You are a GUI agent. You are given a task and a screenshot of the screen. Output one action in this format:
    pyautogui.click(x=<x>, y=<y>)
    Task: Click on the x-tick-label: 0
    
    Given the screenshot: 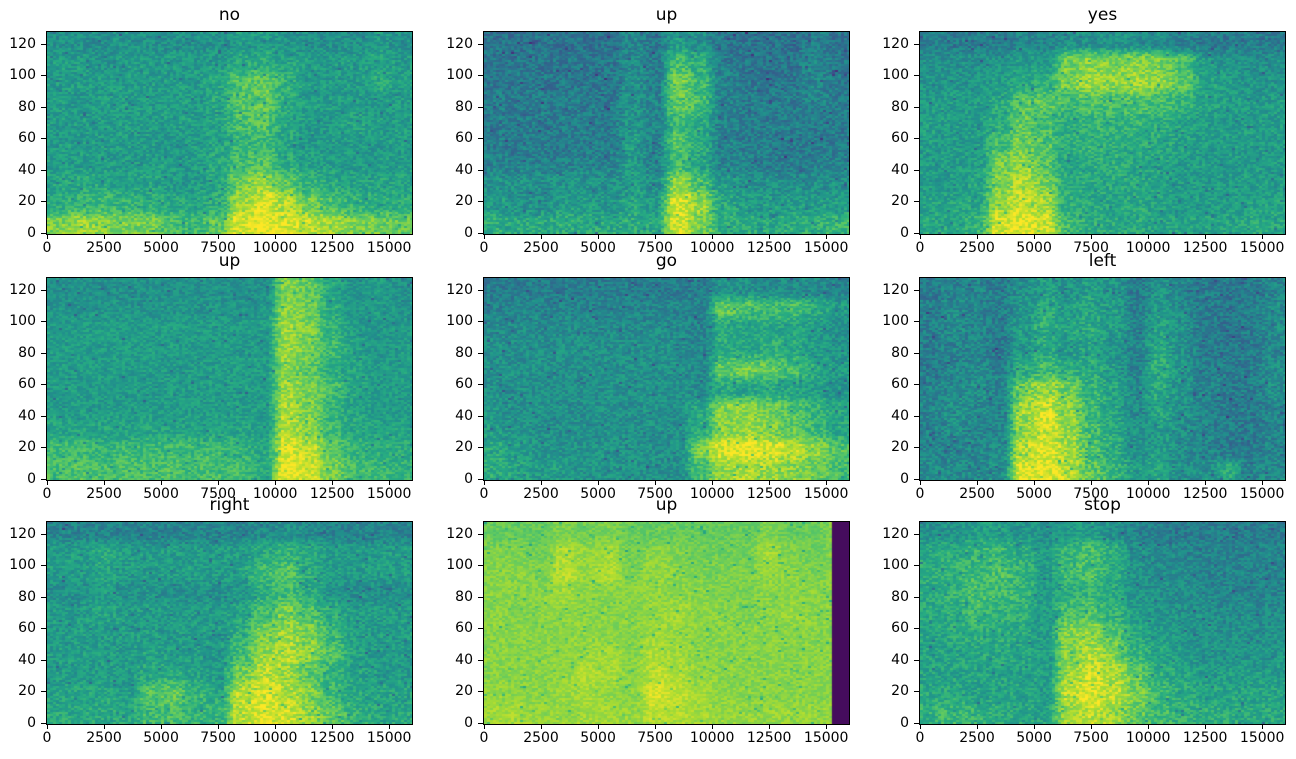 What is the action you would take?
    pyautogui.click(x=47, y=248)
    